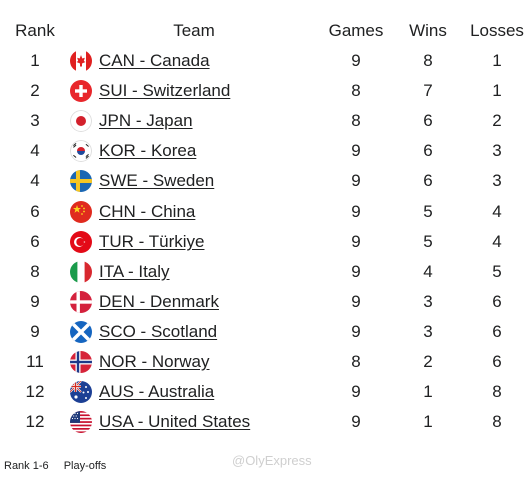  What do you see at coordinates (428, 91) in the screenshot?
I see `wins-cell: 7` at bounding box center [428, 91].